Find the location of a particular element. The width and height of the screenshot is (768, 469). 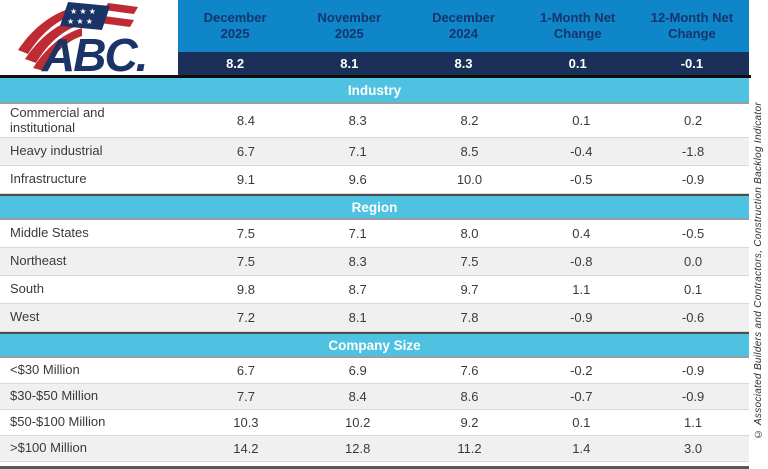

table-bottom-border is located at coordinates (374, 467).